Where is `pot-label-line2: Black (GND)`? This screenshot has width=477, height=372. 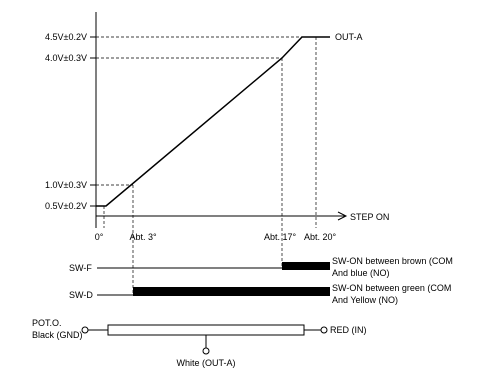 pot-label-line2: Black (GND) is located at coordinates (57, 335).